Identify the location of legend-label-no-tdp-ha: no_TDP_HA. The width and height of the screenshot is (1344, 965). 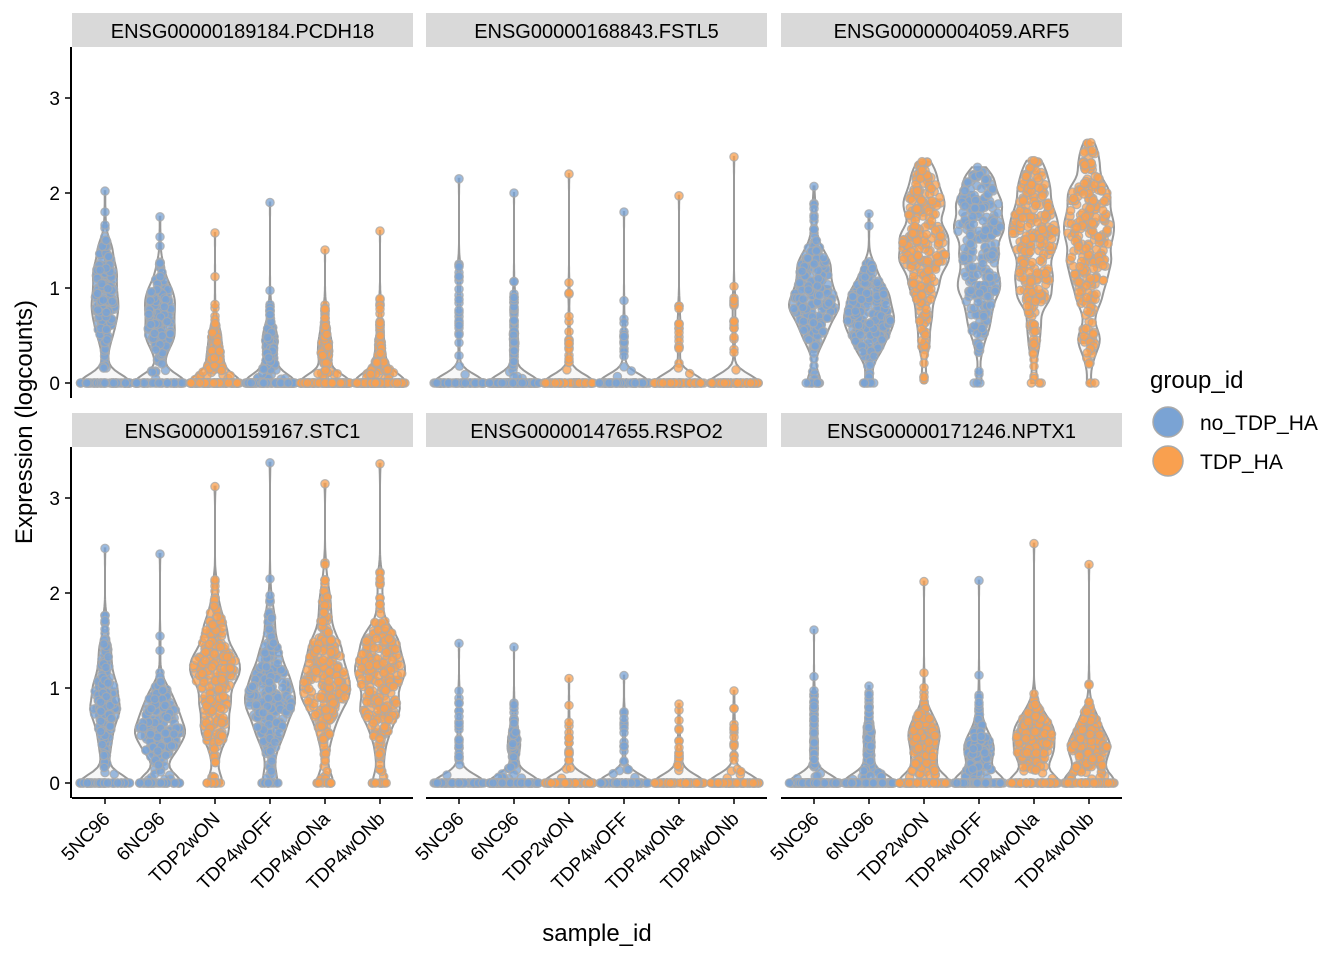
(1259, 423).